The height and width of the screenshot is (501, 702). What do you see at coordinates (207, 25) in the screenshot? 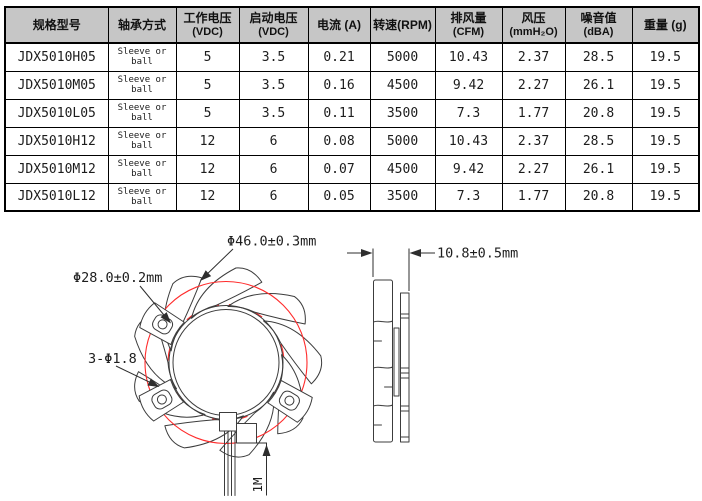
I see `col-header-voltage: 工作电压 (VDC)` at bounding box center [207, 25].